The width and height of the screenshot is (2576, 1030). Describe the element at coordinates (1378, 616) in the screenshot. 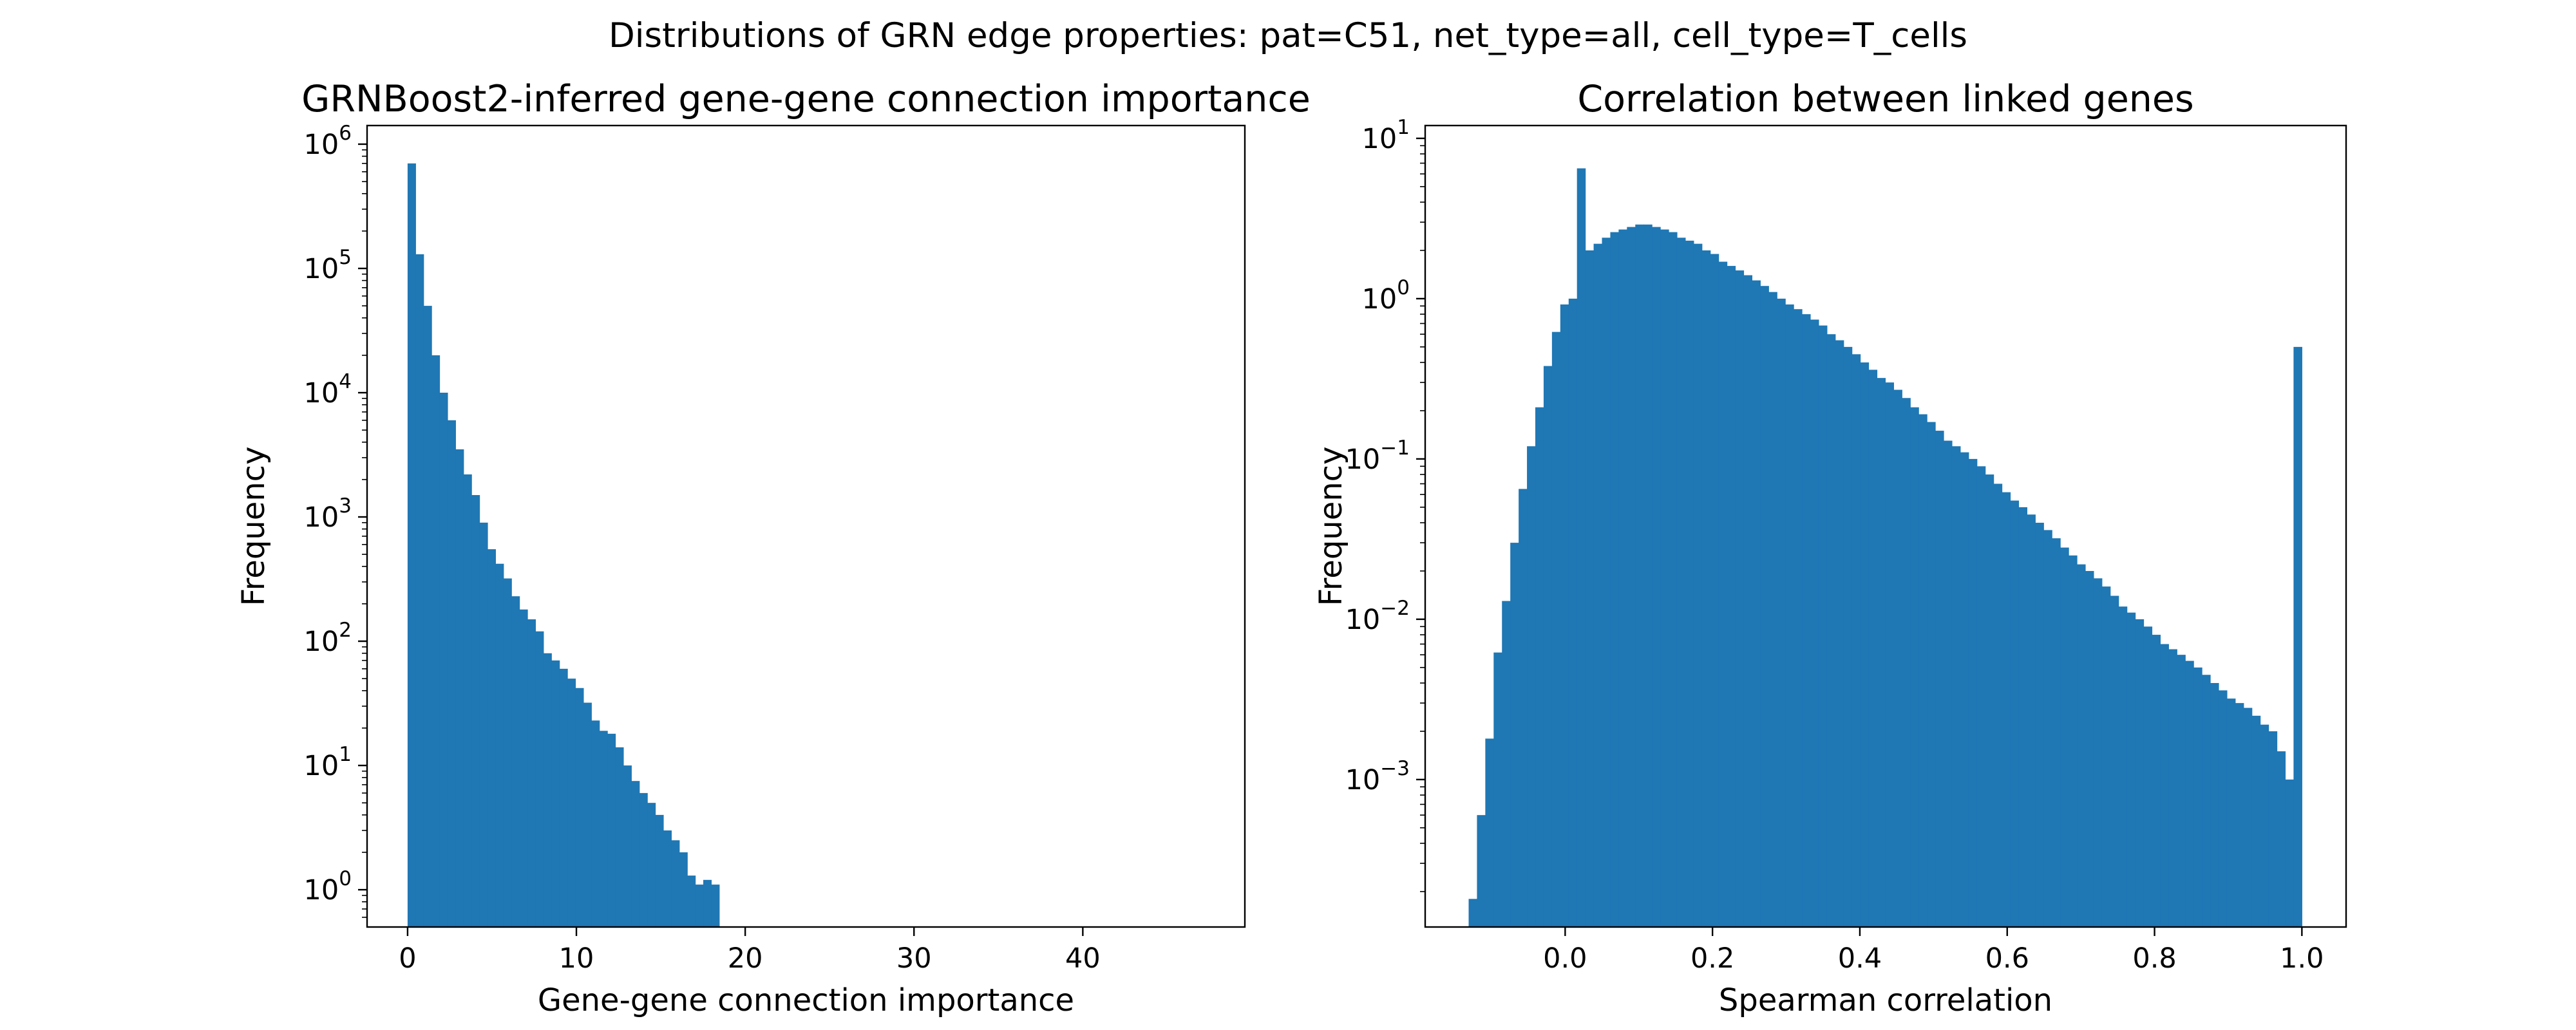

I see `y-tick-label: 10⁻²` at that location.